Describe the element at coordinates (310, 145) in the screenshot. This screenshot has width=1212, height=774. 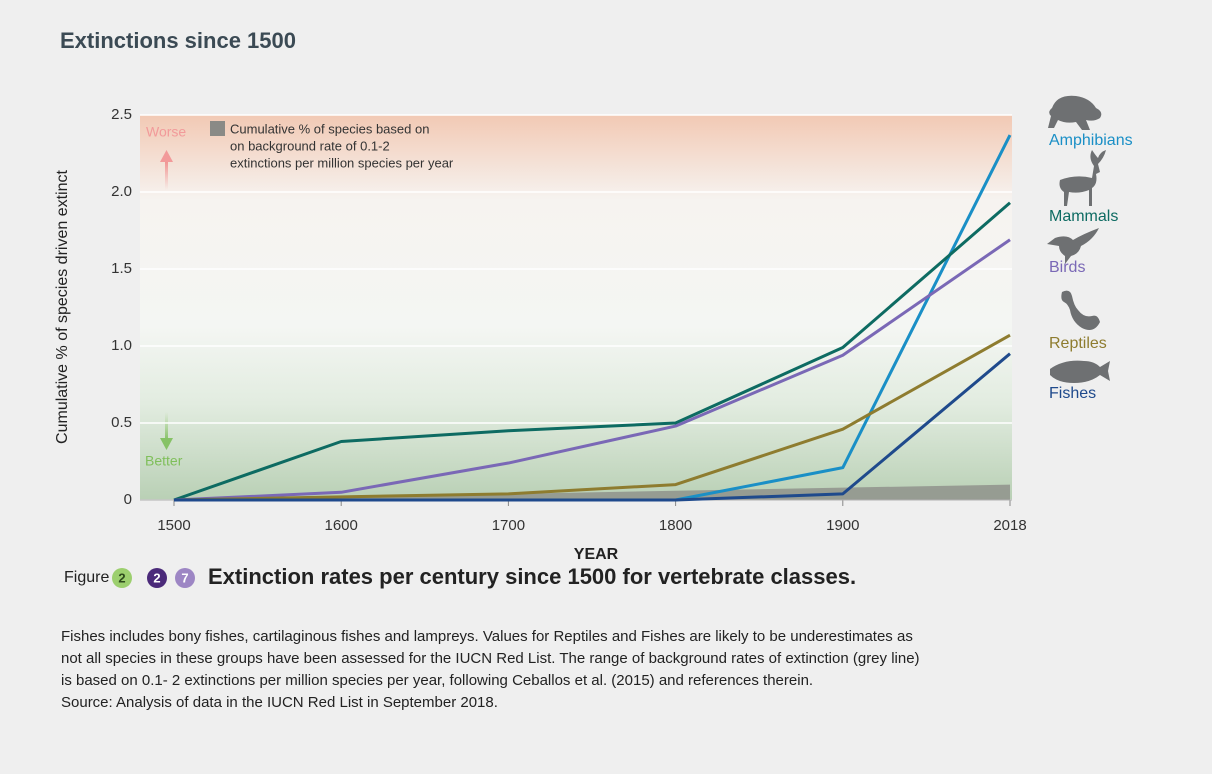
I see `legend-text: on background rate of 0.1-2` at that location.